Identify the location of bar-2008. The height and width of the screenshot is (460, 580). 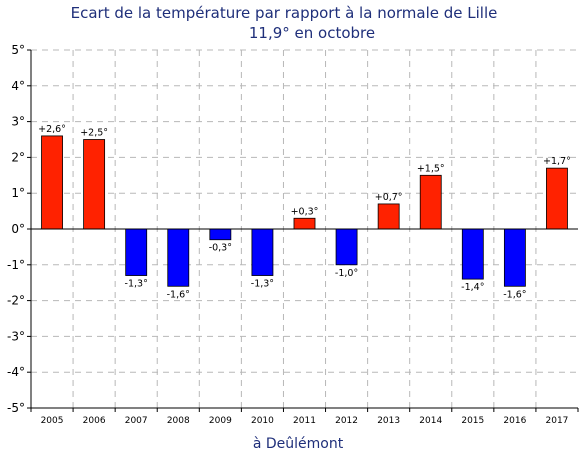
(178, 257).